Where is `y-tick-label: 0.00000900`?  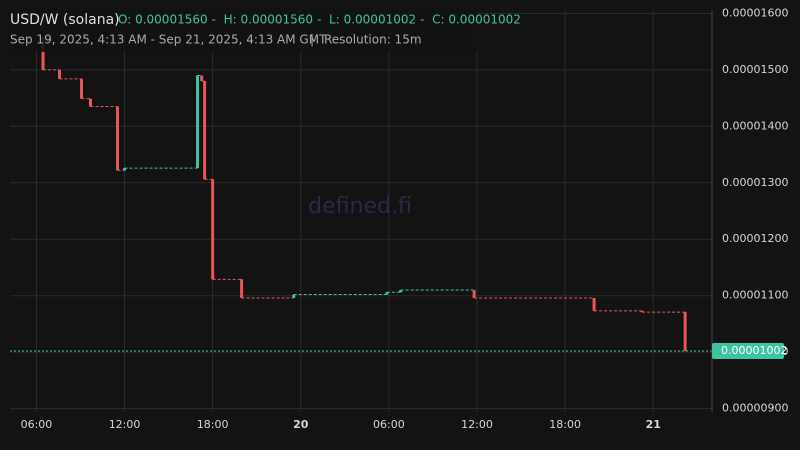
y-tick-label: 0.00000900 is located at coordinates (755, 408).